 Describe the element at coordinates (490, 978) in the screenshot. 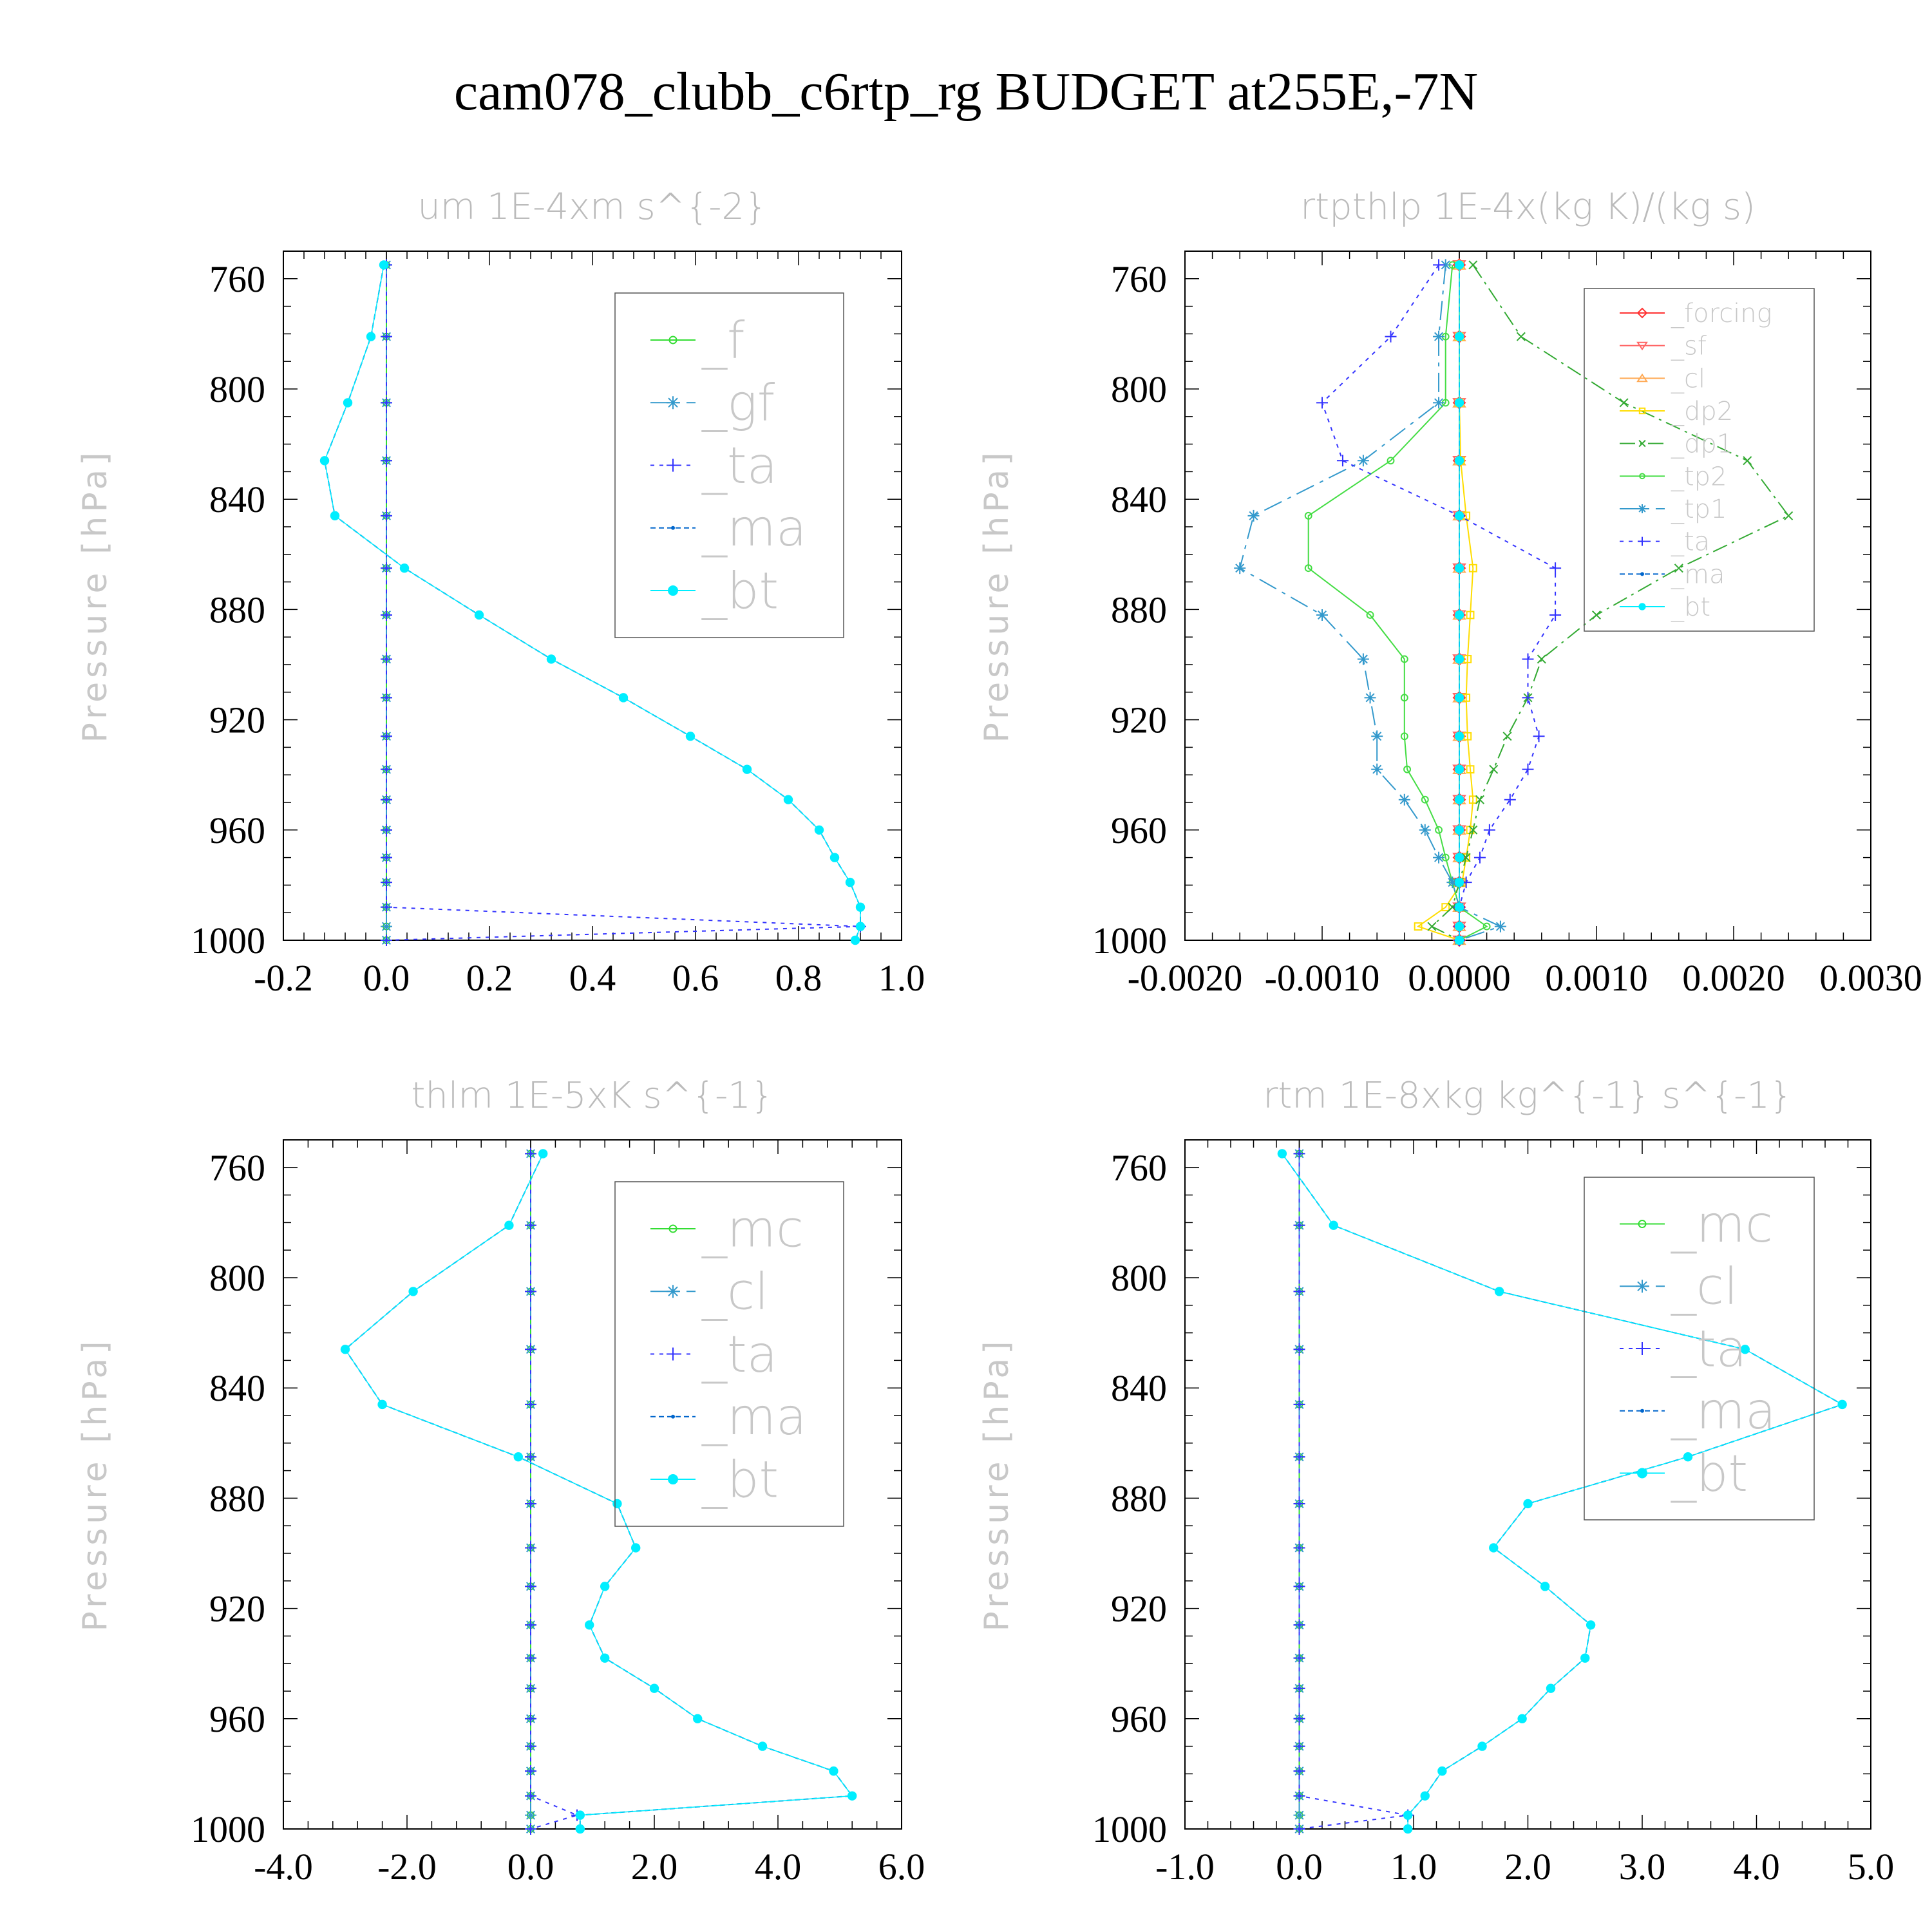

I see `x-tick-label: 0.2` at that location.